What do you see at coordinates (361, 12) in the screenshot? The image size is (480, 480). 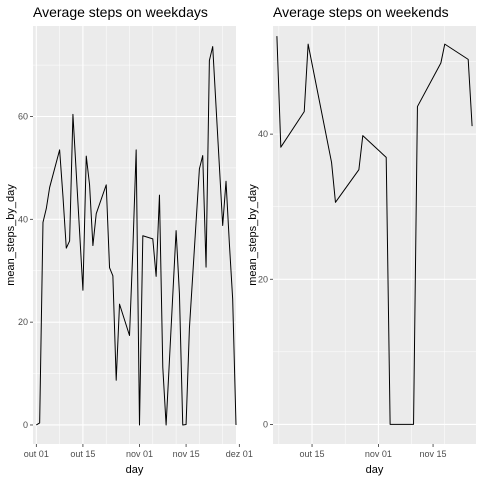 I see `weekend-chart-title: Average steps on weekends` at bounding box center [361, 12].